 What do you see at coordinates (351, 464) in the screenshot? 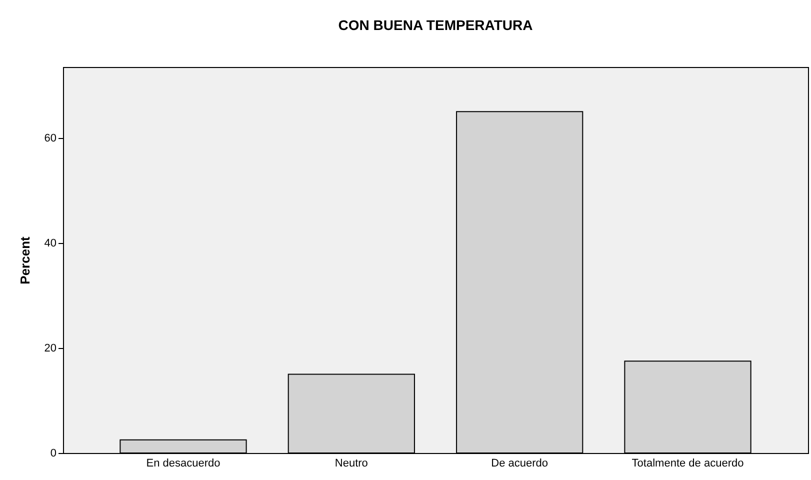
I see `x-tick-label: Neutro` at bounding box center [351, 464].